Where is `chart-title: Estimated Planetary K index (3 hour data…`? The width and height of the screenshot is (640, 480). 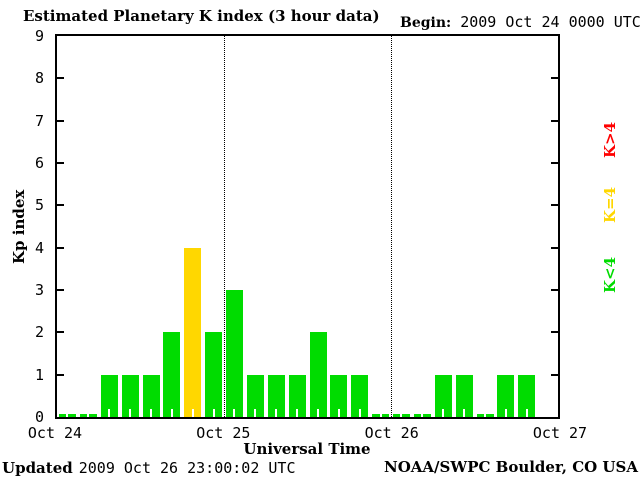
chart-title: Estimated Planetary K index (3 hour data… is located at coordinates (201, 16).